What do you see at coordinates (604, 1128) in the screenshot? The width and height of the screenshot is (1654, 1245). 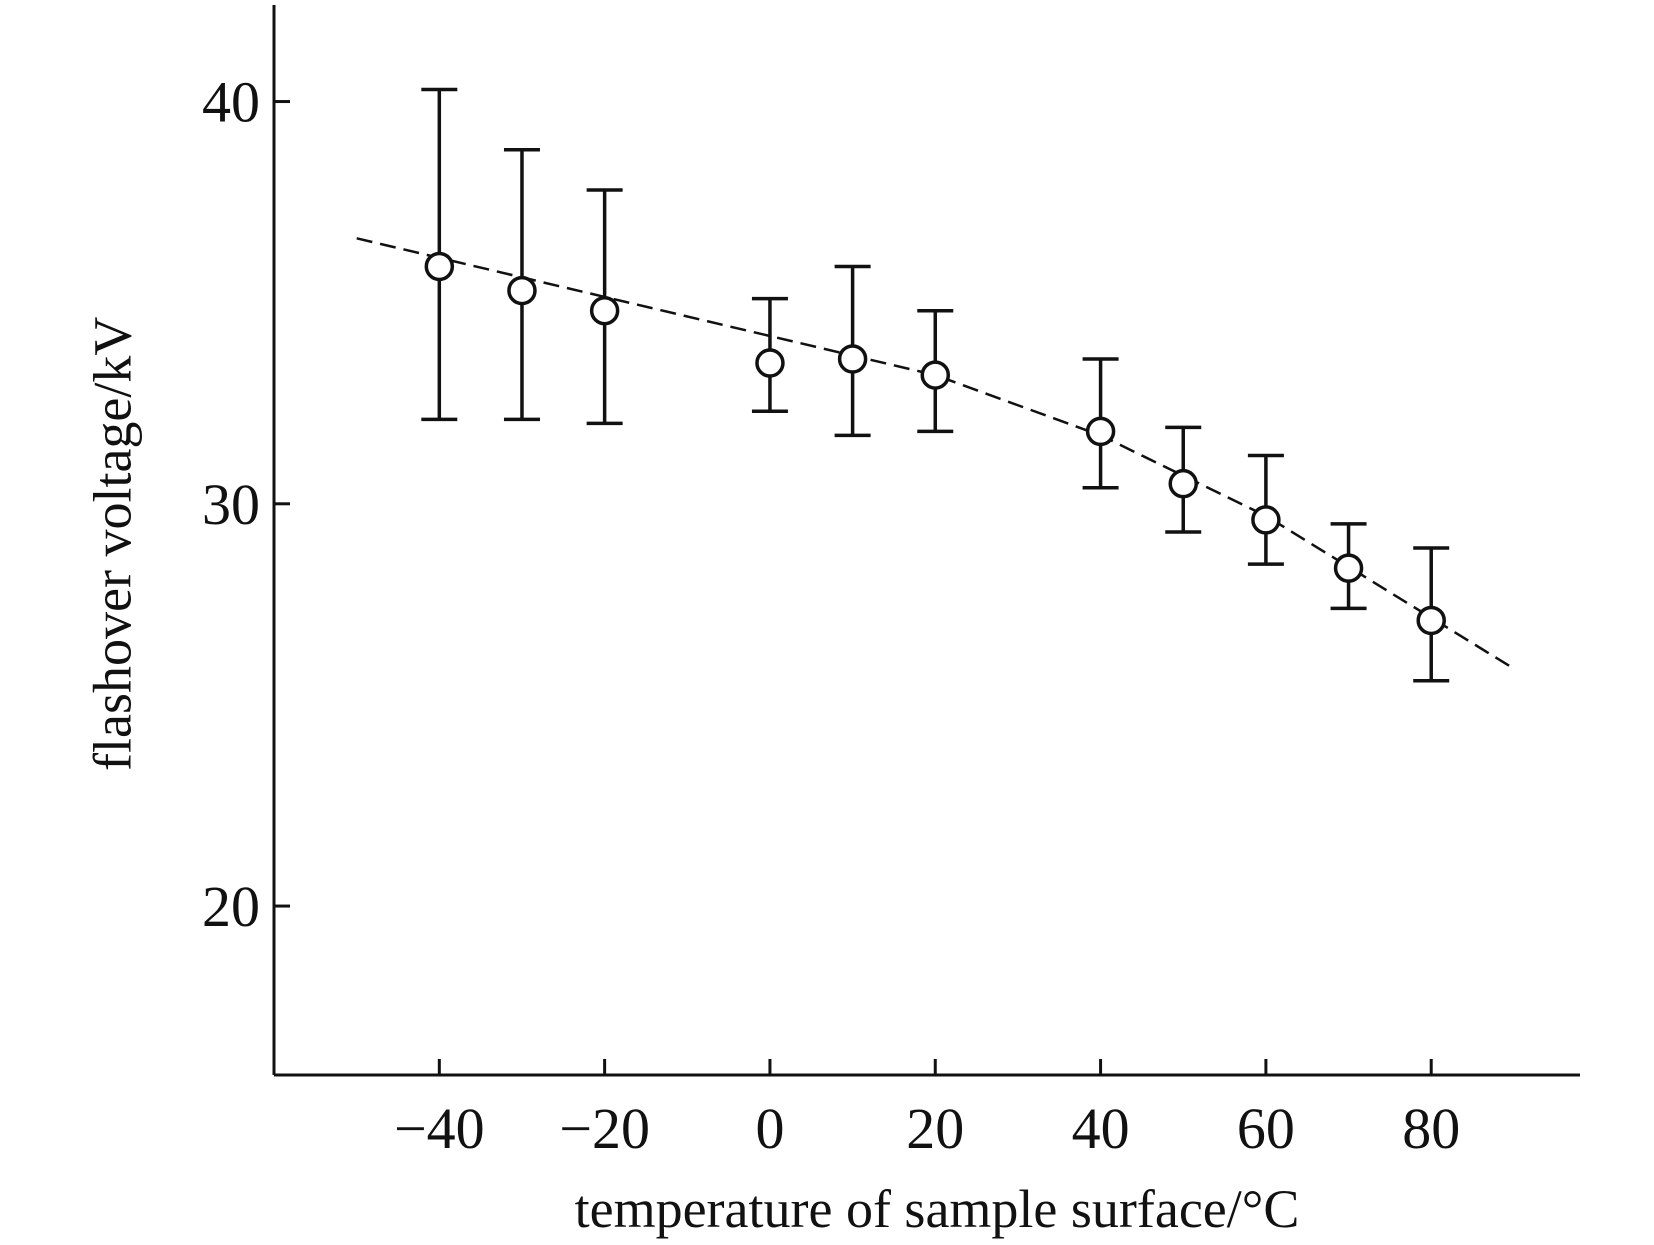 I see `x-tick-label: −20` at bounding box center [604, 1128].